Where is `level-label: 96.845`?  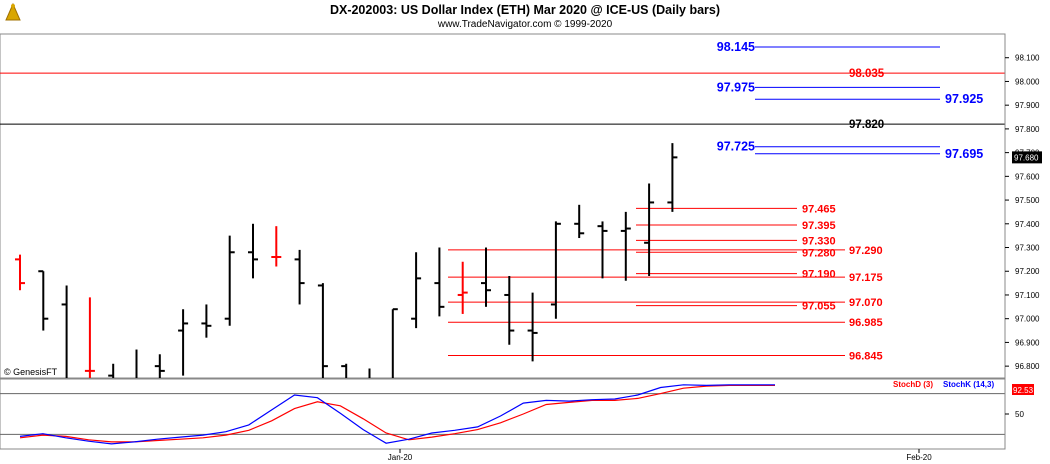
level-label: 96.845 is located at coordinates (866, 356).